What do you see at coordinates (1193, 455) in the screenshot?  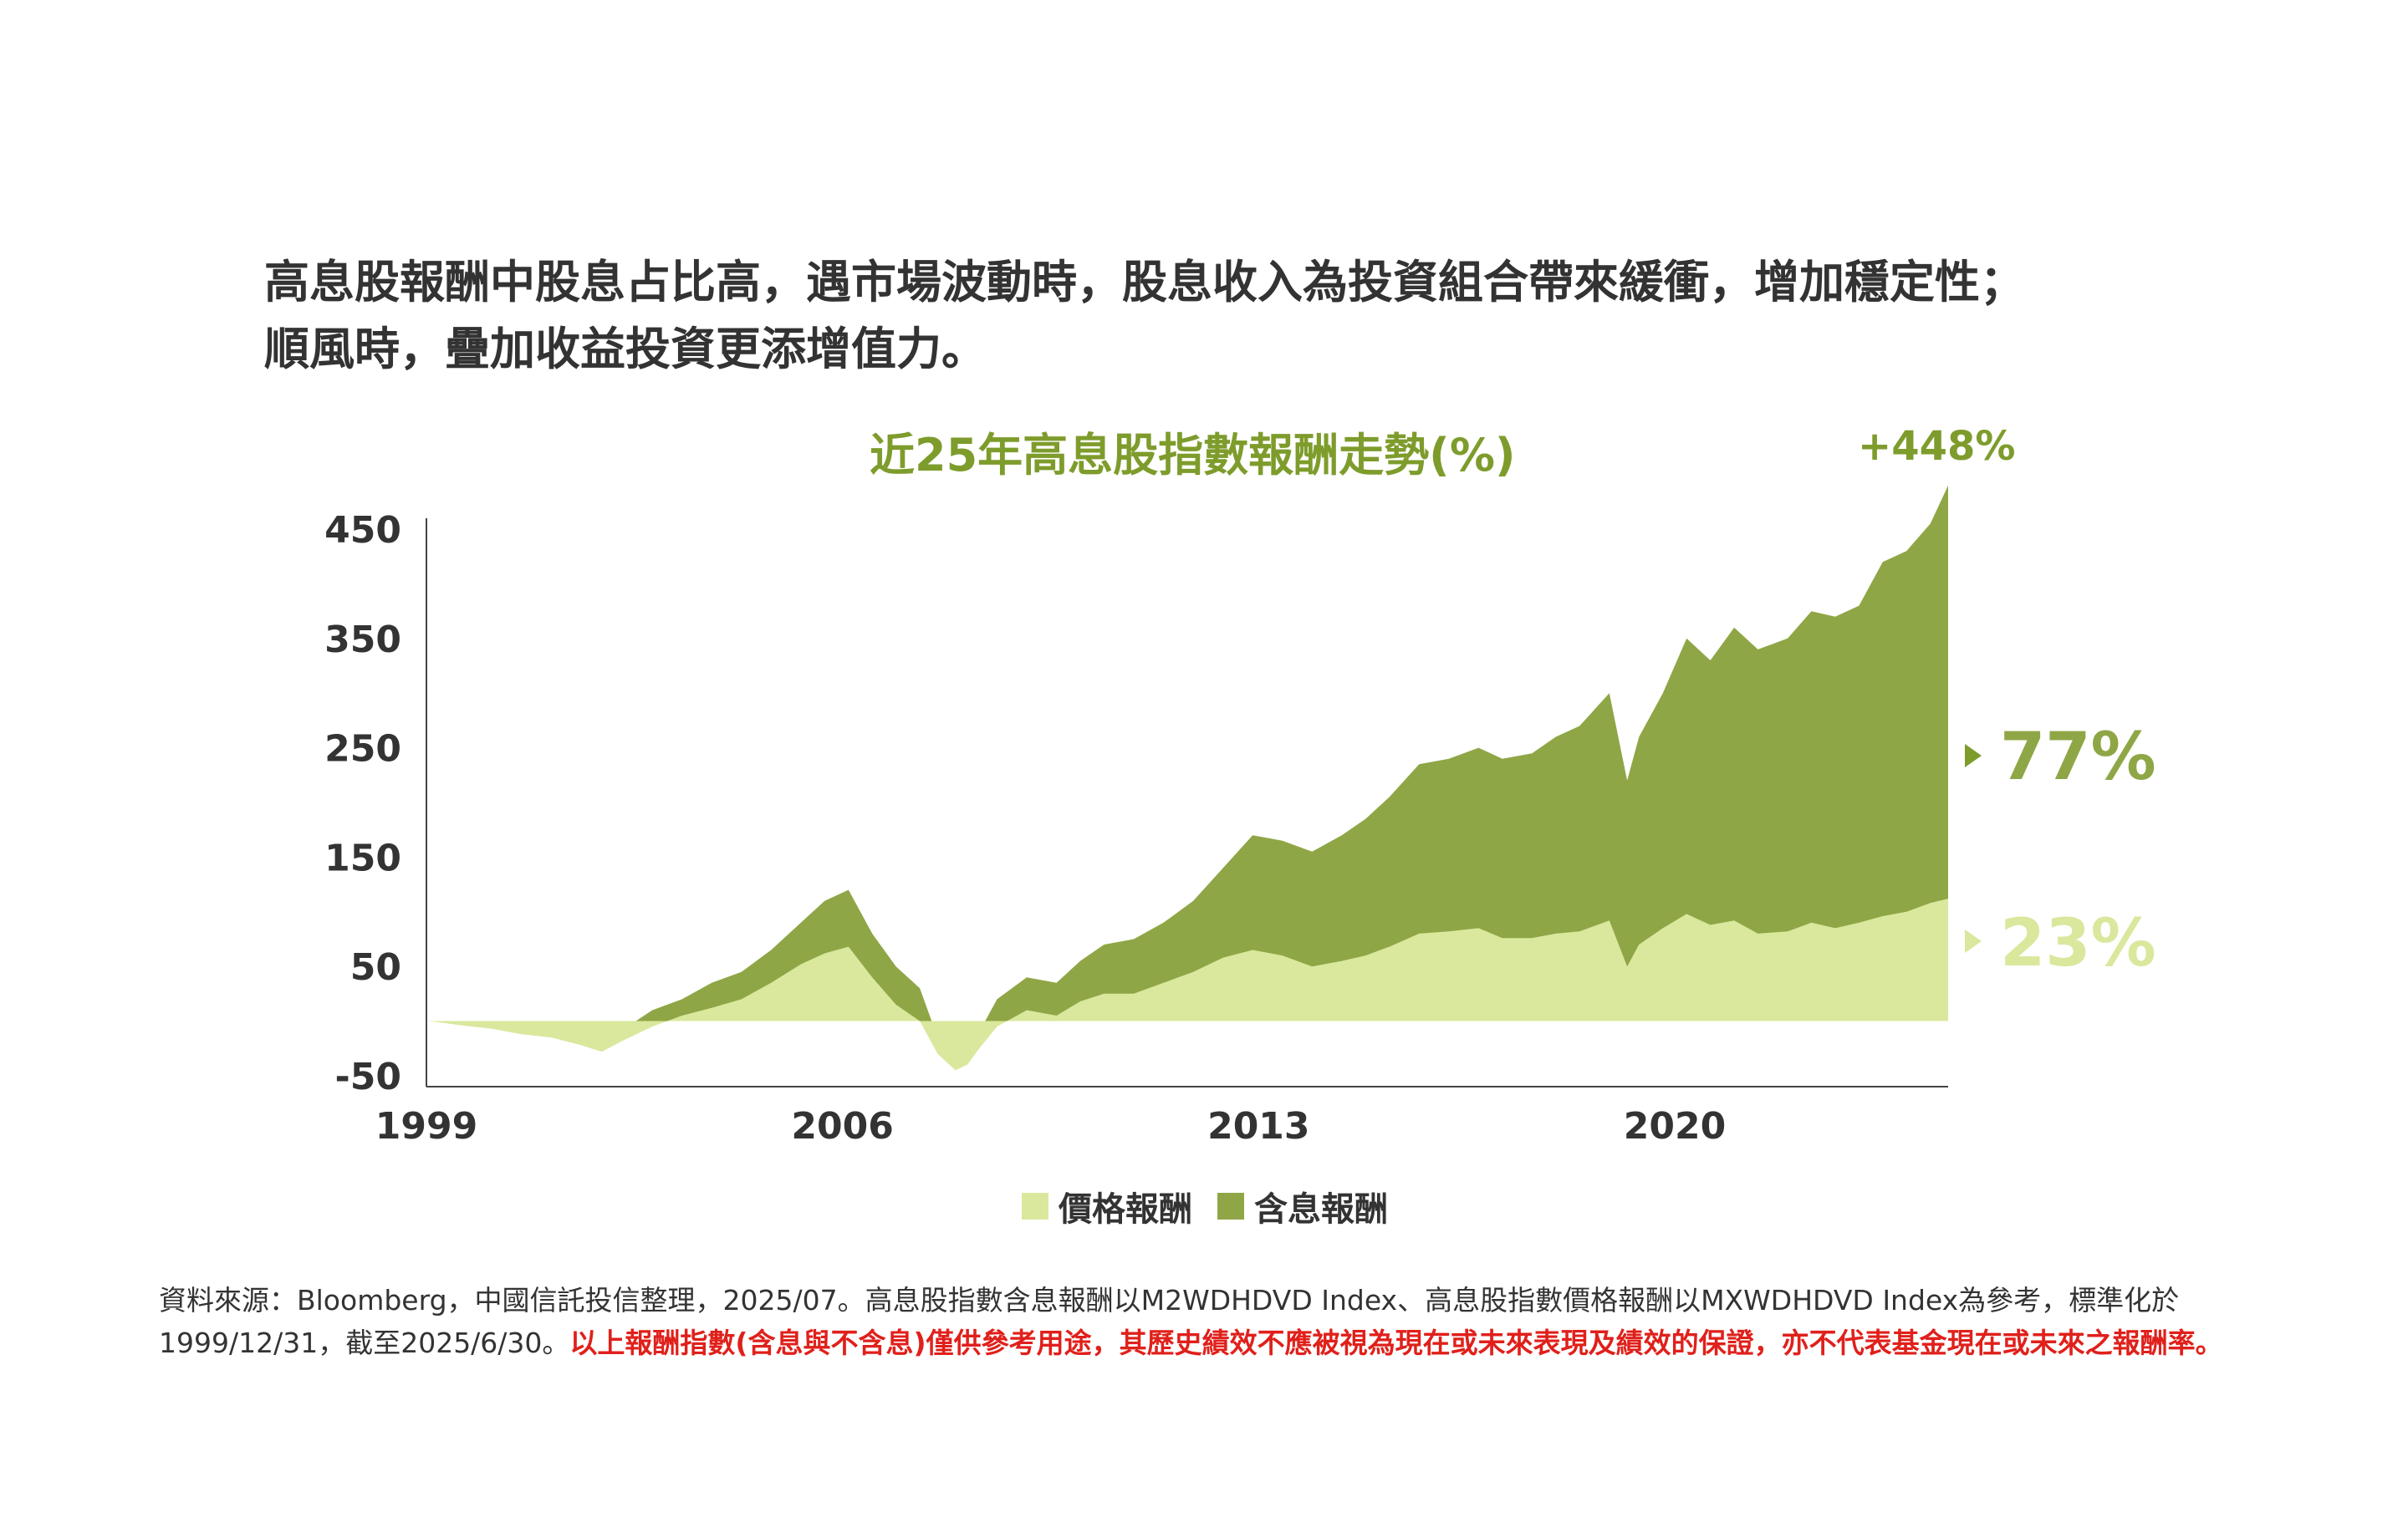 I see `chart-title: 近25年高息股指數報酬走勢(%)` at bounding box center [1193, 455].